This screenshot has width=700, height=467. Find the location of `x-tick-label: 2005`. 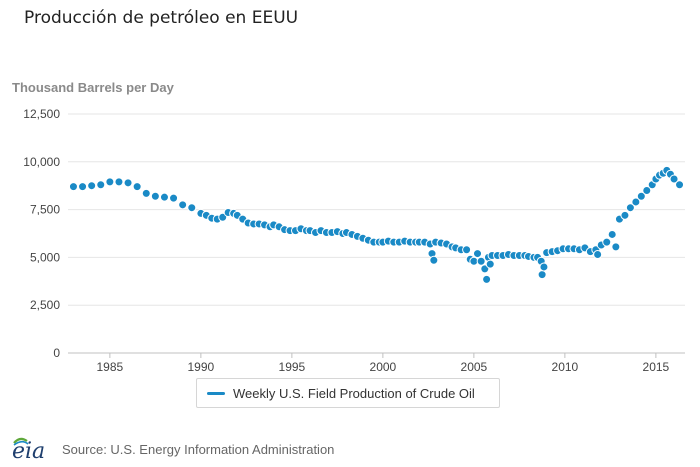

x-tick-label: 2005 is located at coordinates (474, 367).